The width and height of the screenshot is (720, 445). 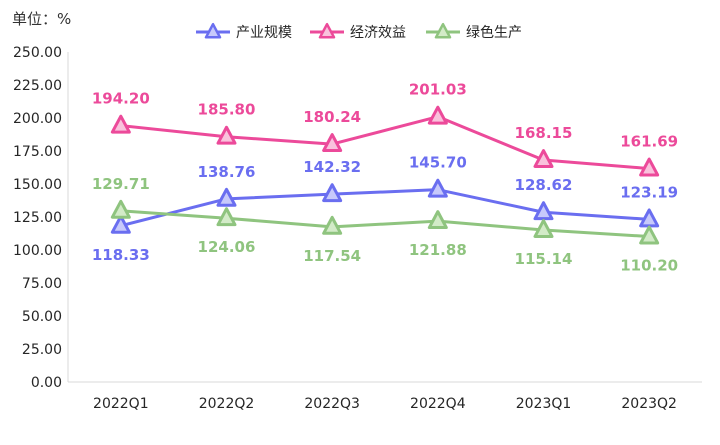 I want to click on data-label: 168.15, so click(x=544, y=133).